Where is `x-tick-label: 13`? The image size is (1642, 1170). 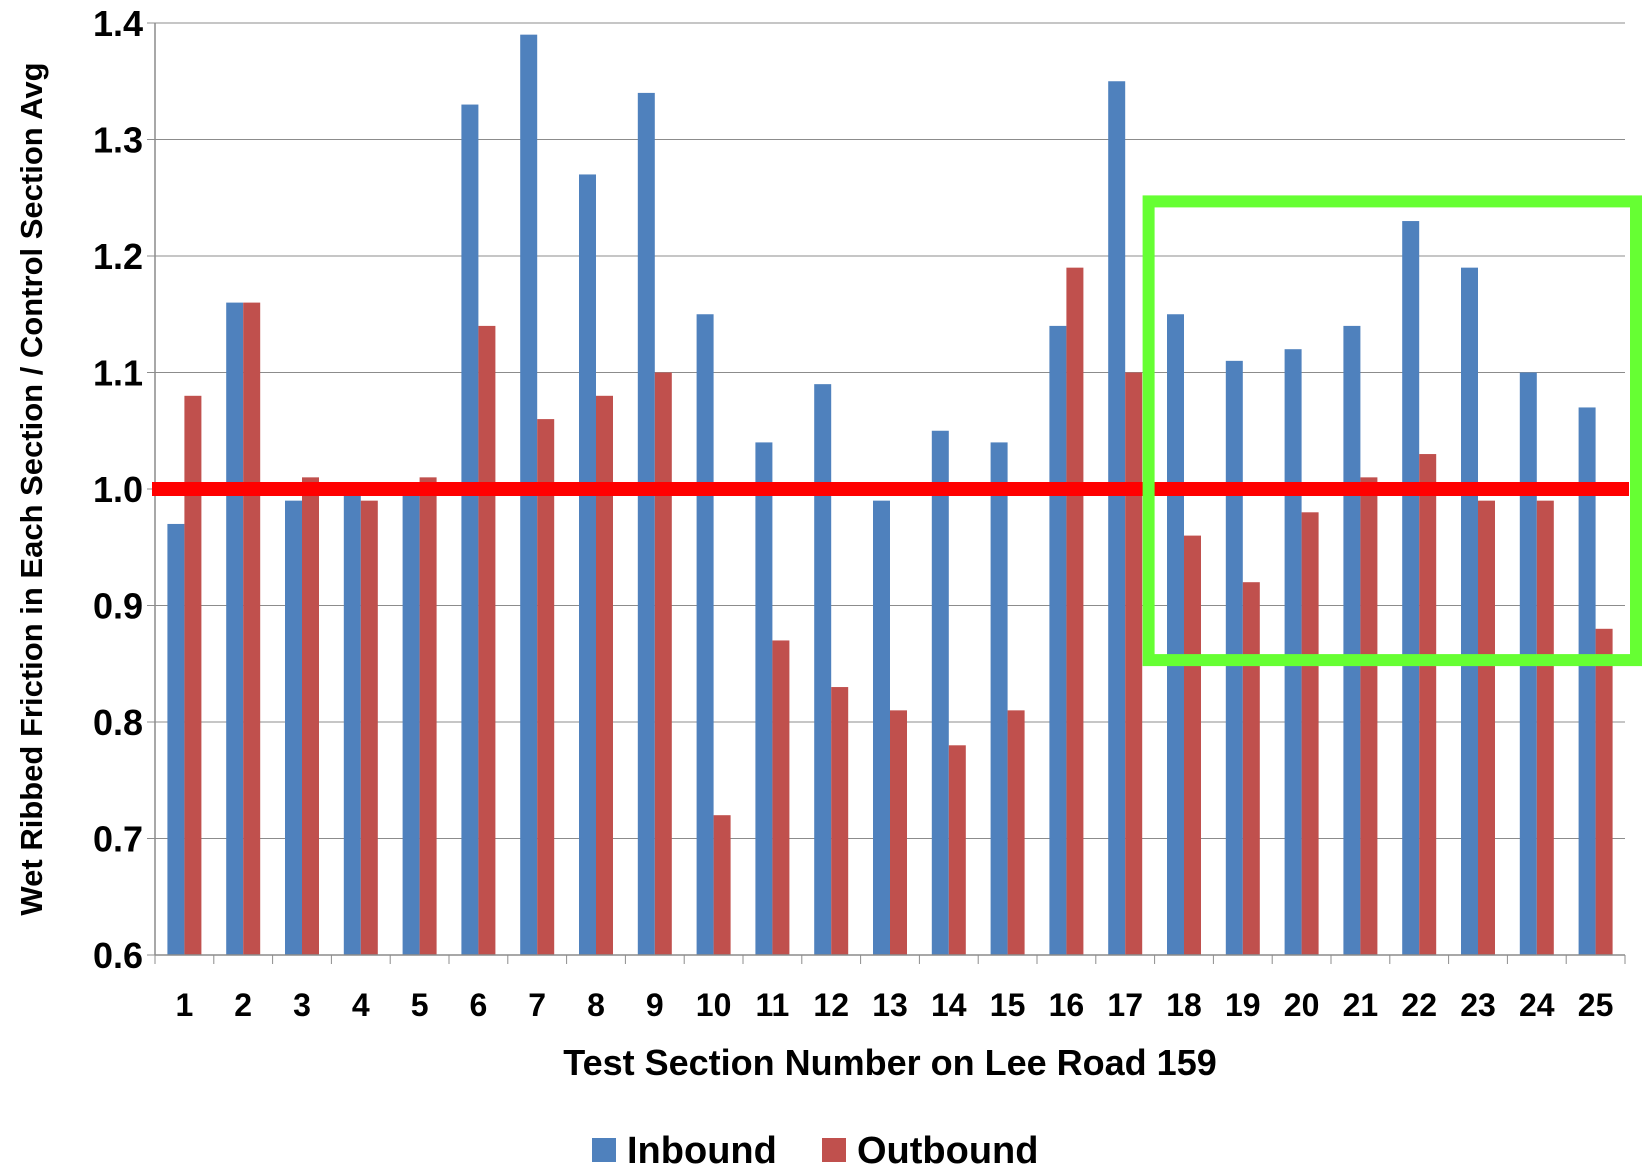
x-tick-label: 13 is located at coordinates (890, 1005).